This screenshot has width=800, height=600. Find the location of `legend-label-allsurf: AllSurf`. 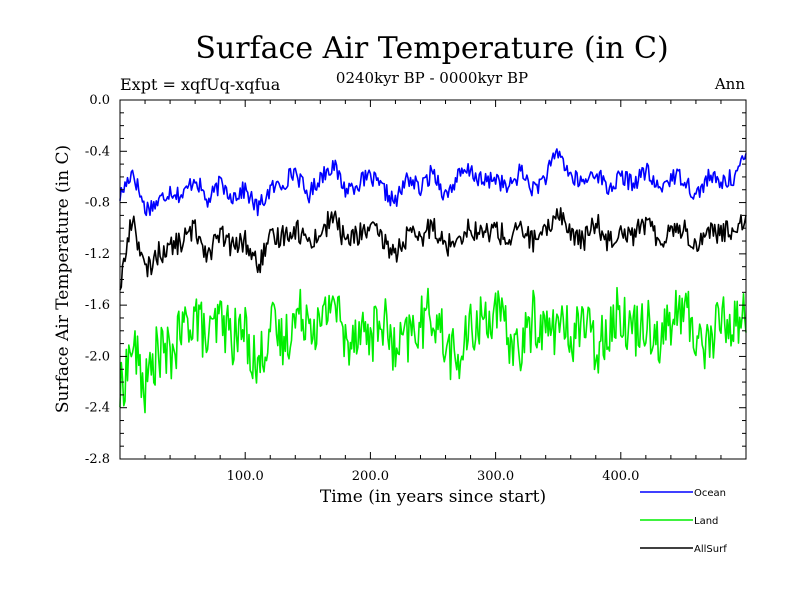

legend-label-allsurf: AllSurf is located at coordinates (710, 549).